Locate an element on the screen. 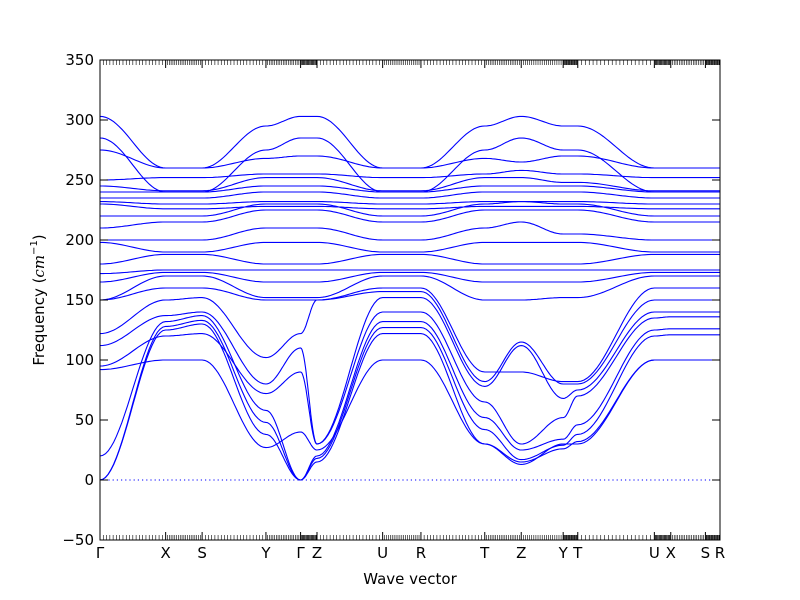 This screenshot has height=600, width=800. y-axis-label: Frequency (cm−1) is located at coordinates (38, 299).